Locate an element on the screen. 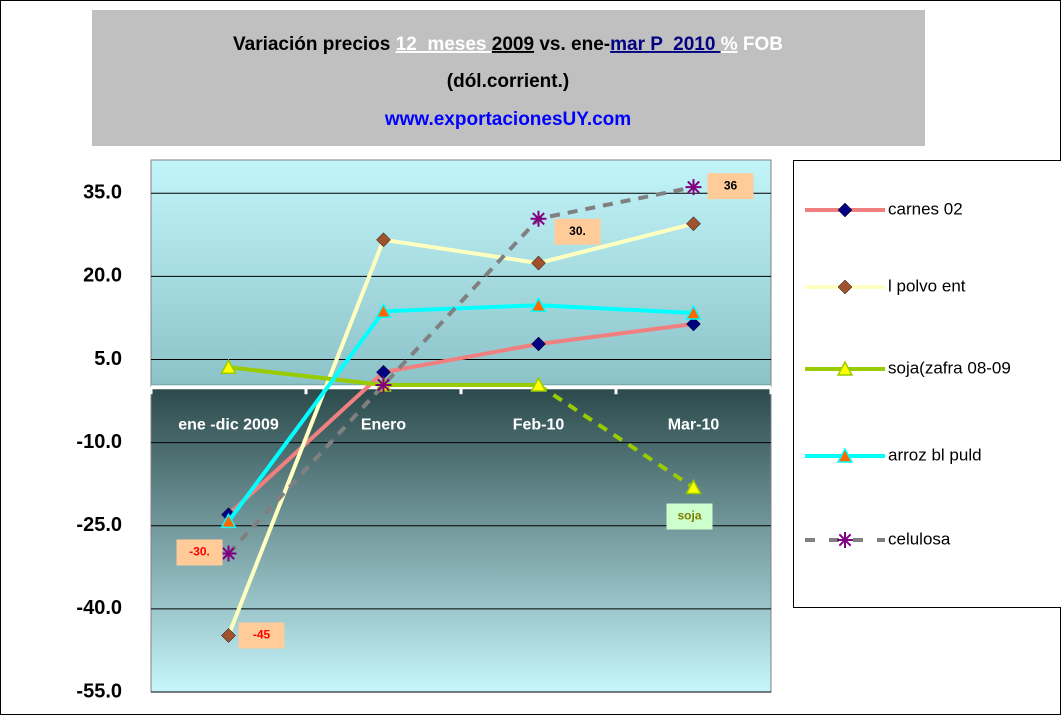 The height and width of the screenshot is (715, 1061). data-label: -45 is located at coordinates (262, 635).